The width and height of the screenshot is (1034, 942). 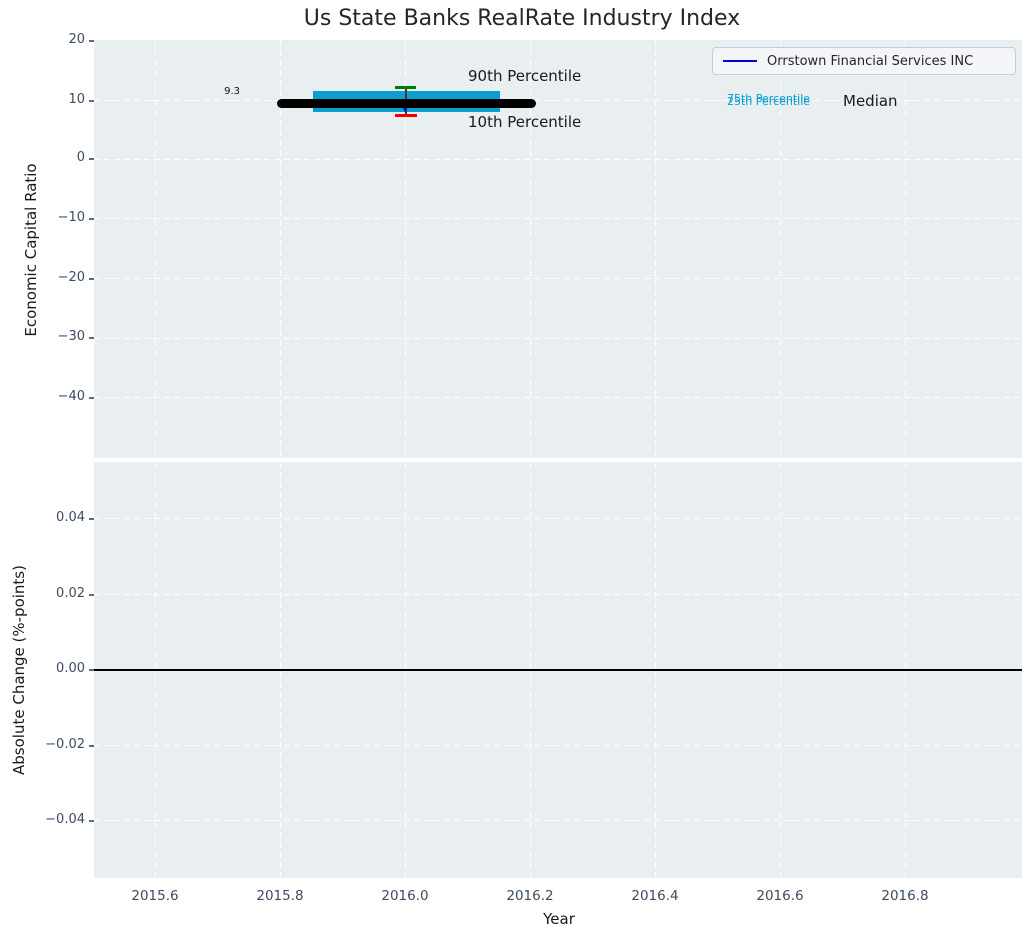 What do you see at coordinates (530, 896) in the screenshot?
I see `xtick: 2016.2` at bounding box center [530, 896].